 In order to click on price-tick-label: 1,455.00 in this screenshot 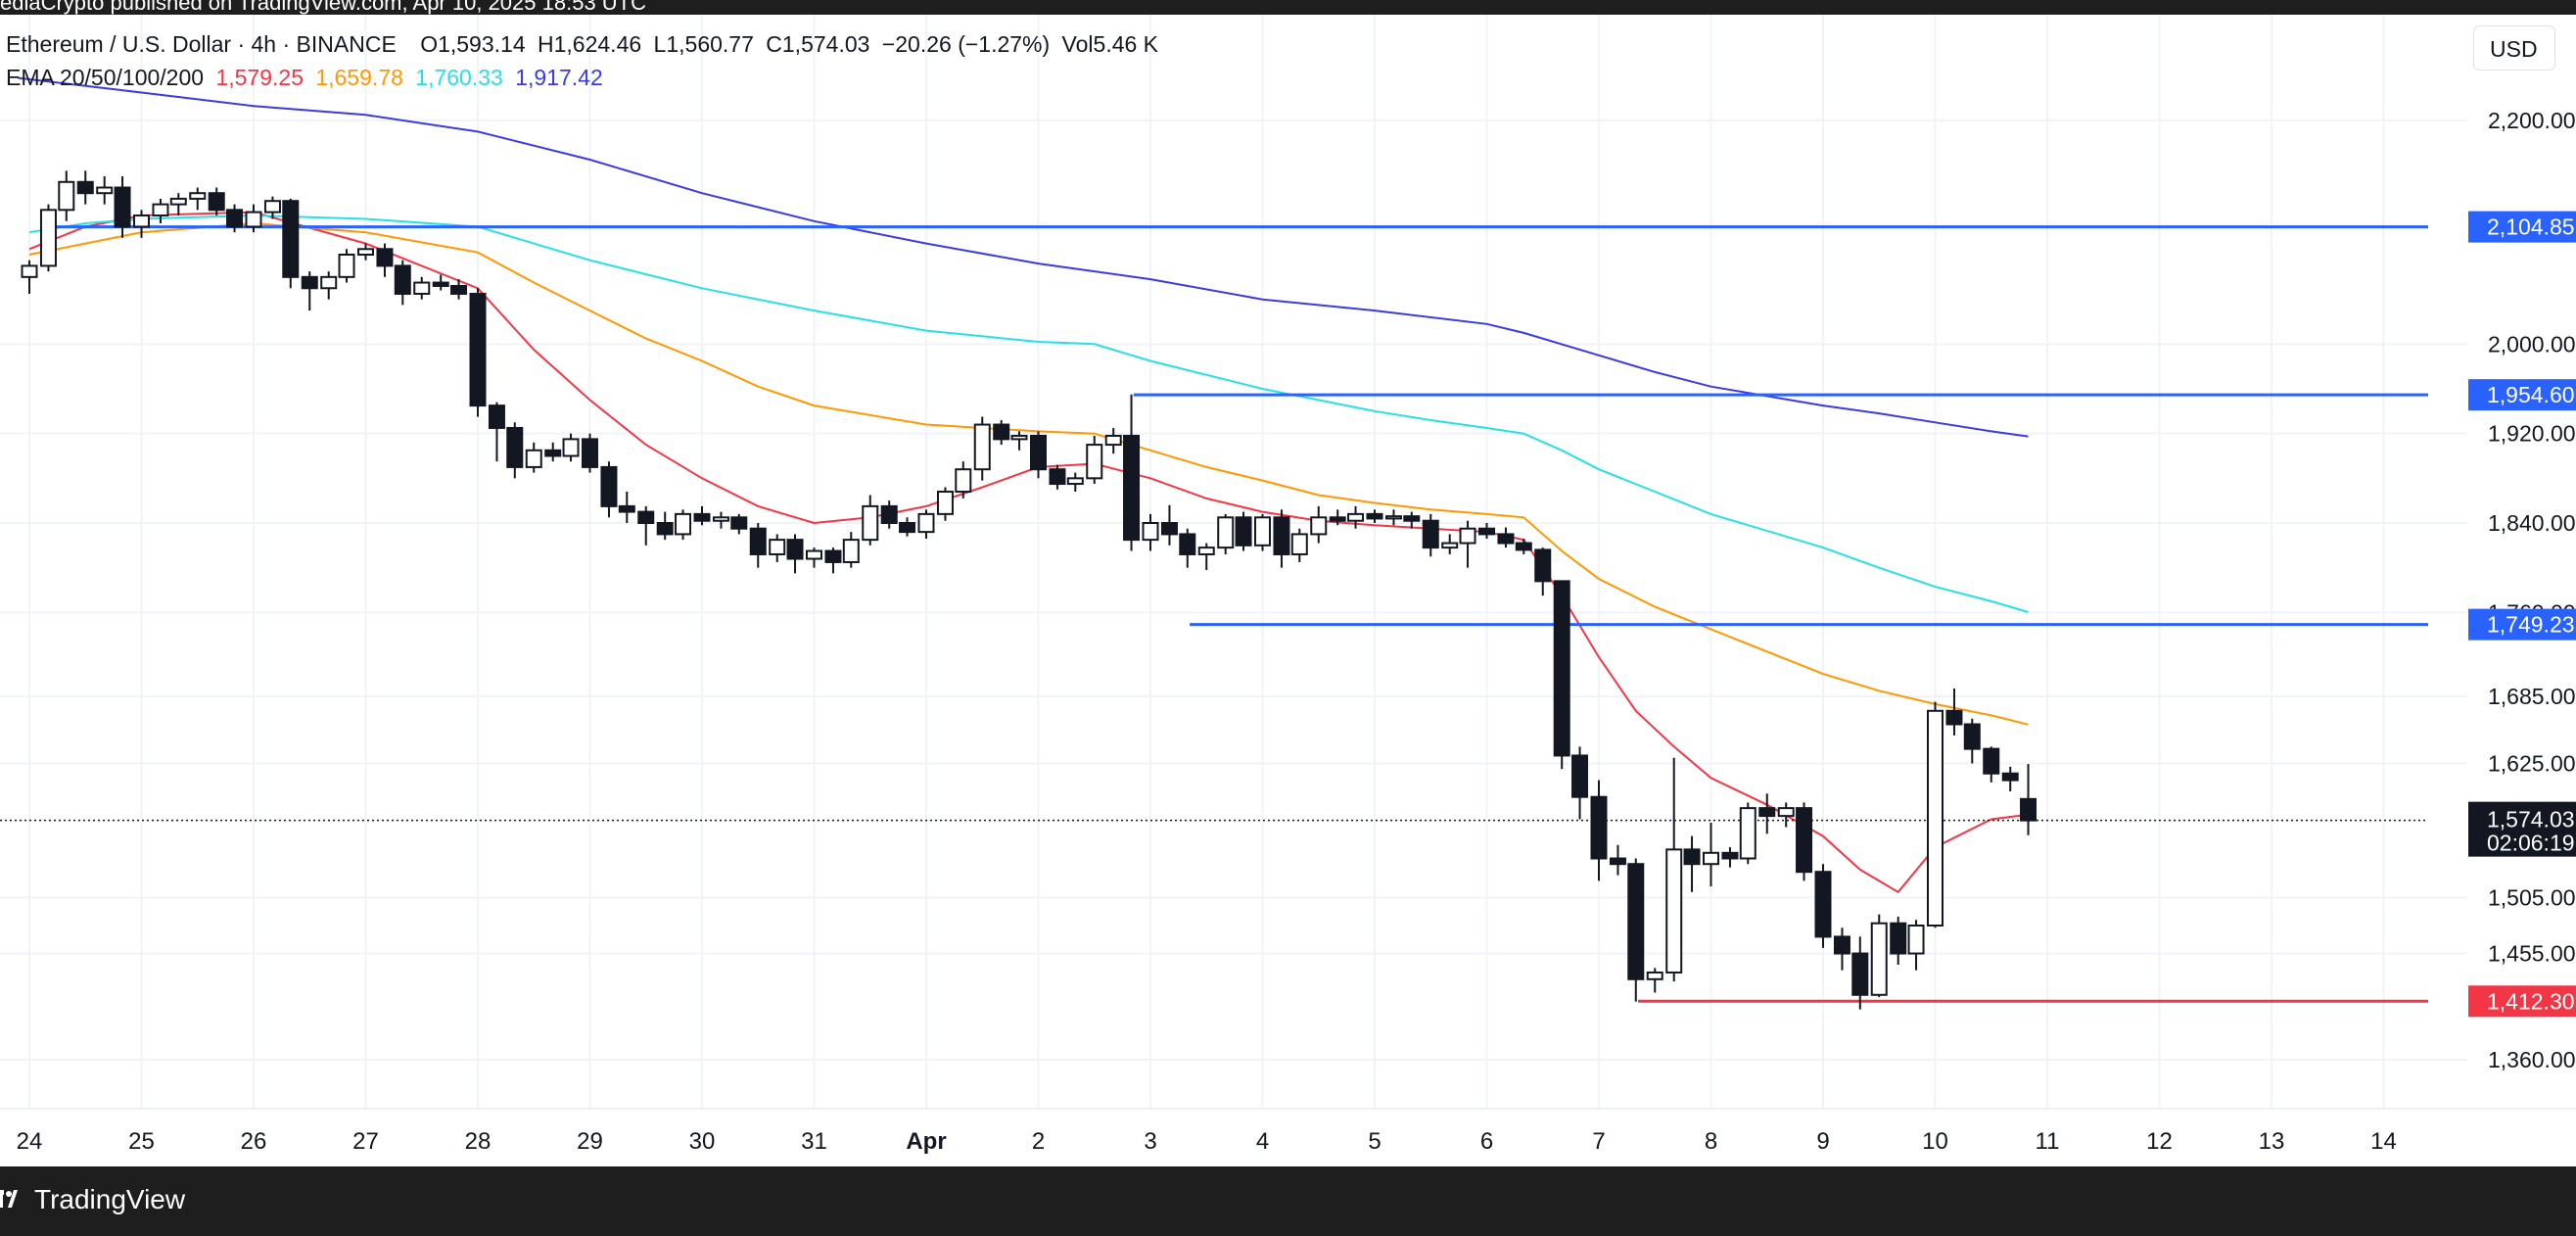, I will do `click(2532, 954)`.